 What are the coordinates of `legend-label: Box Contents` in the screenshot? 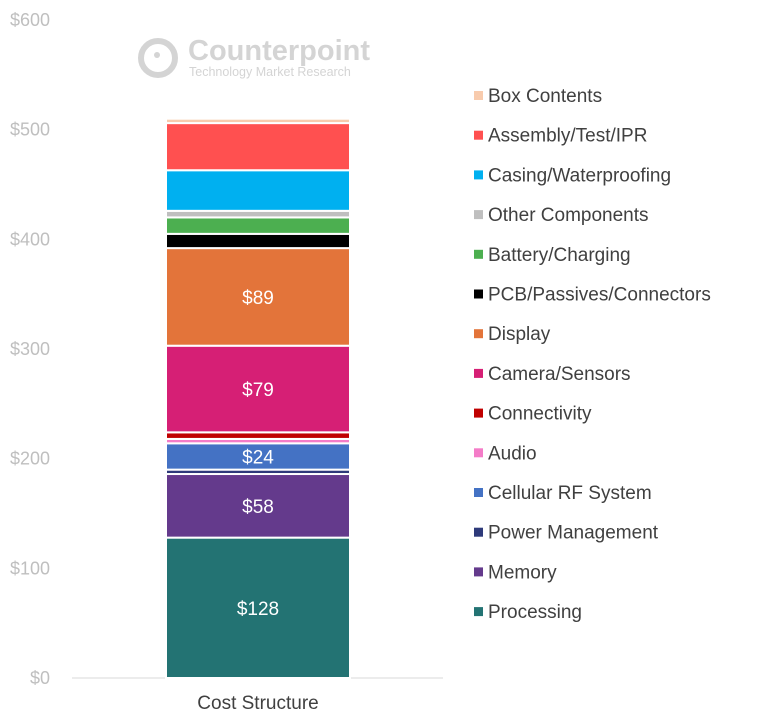 It's located at (545, 96).